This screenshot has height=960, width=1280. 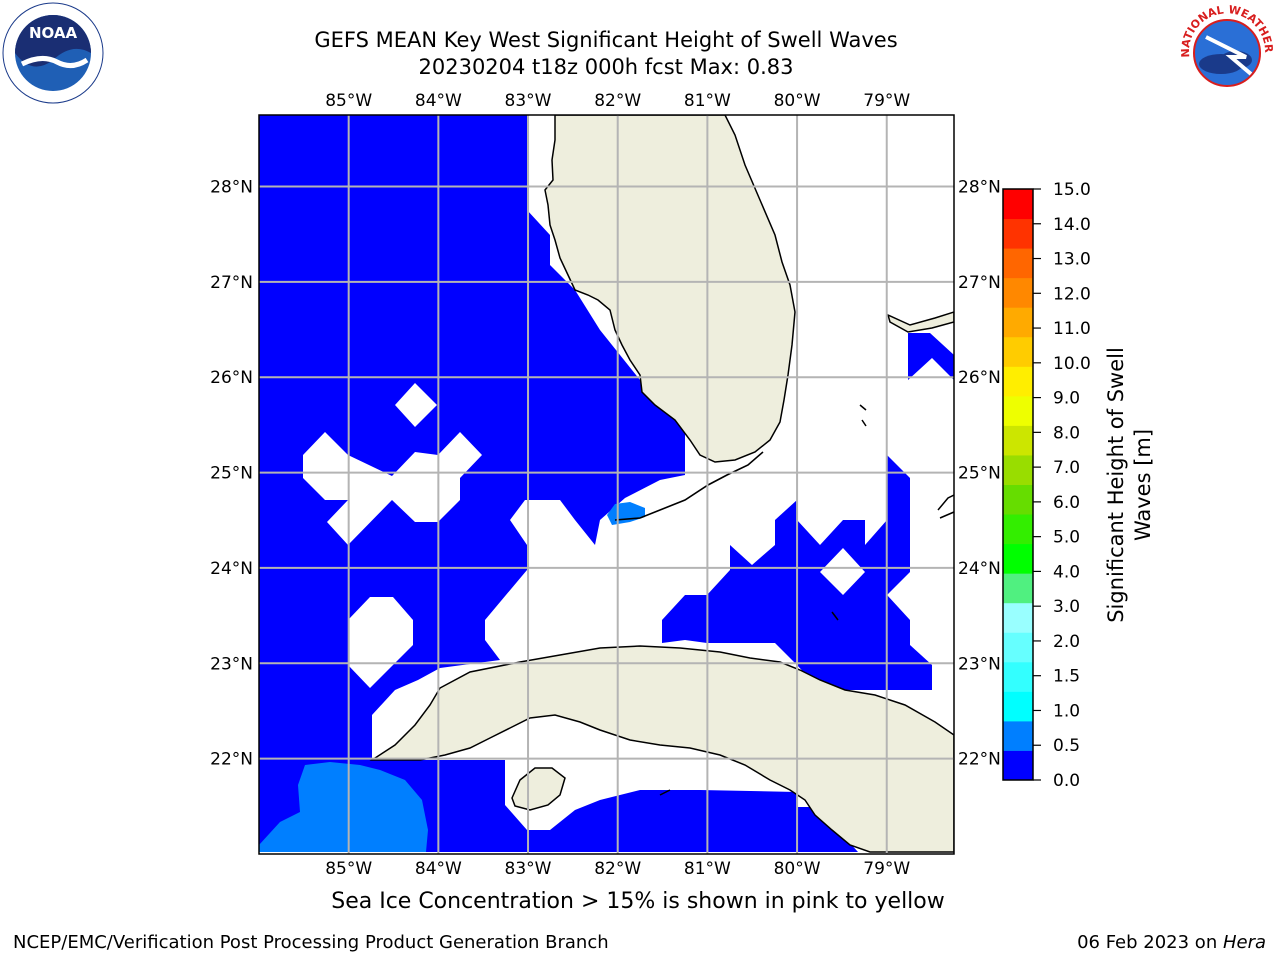 What do you see at coordinates (1072, 225) in the screenshot?
I see `colorbar-tick-label: 14.0` at bounding box center [1072, 225].